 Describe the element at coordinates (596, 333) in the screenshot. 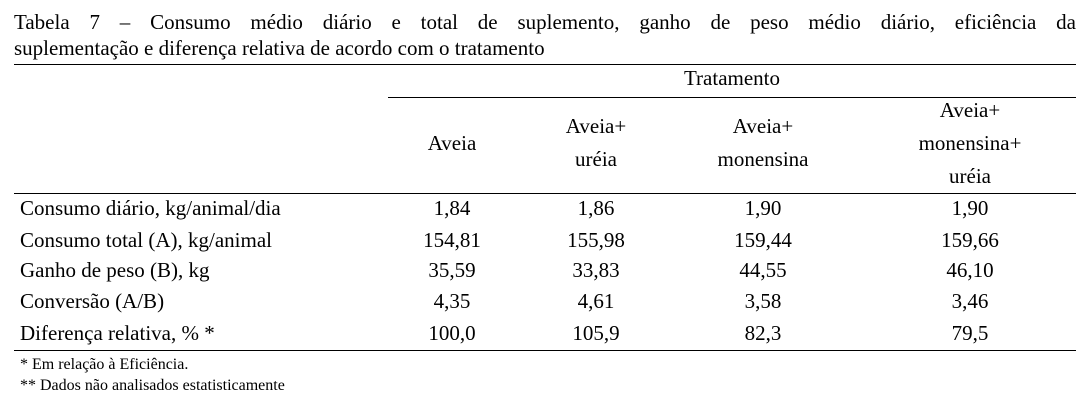

I see `cell: 105,9` at that location.